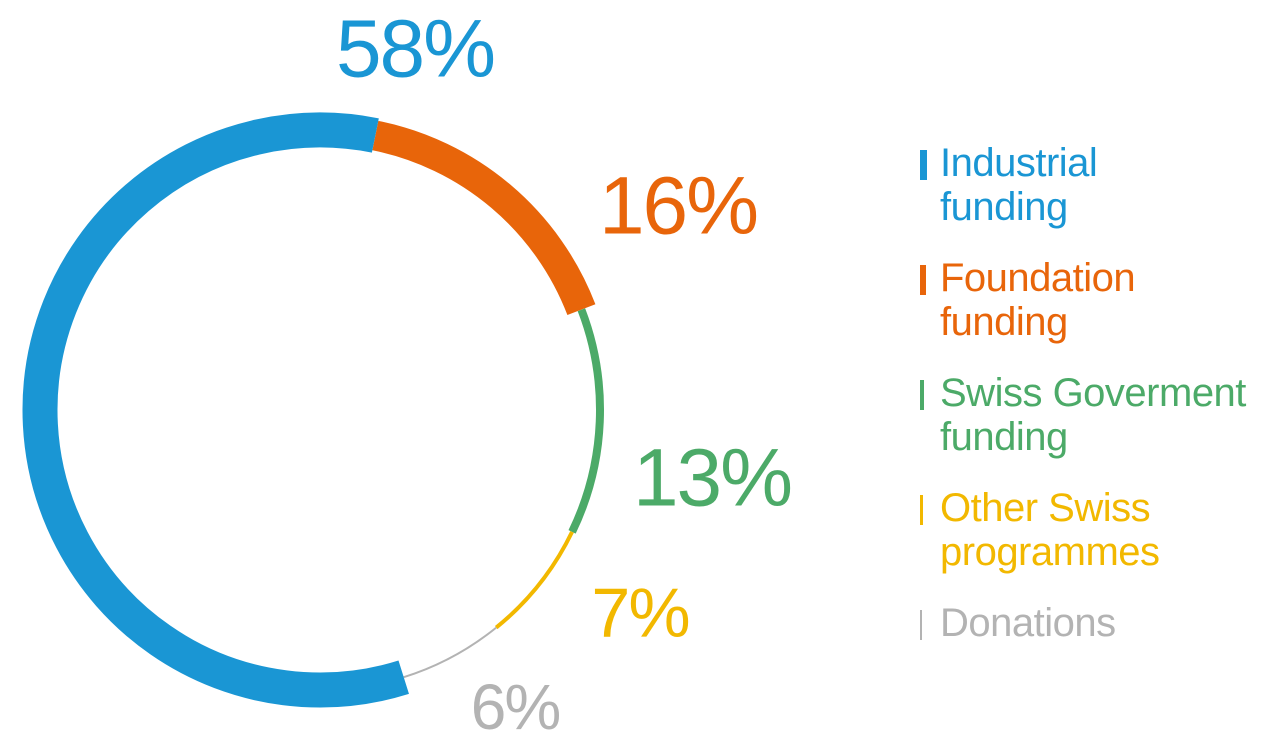 This screenshot has width=1287, height=748. I want to click on legend-label: Other Swiss programmes, so click(1050, 530).